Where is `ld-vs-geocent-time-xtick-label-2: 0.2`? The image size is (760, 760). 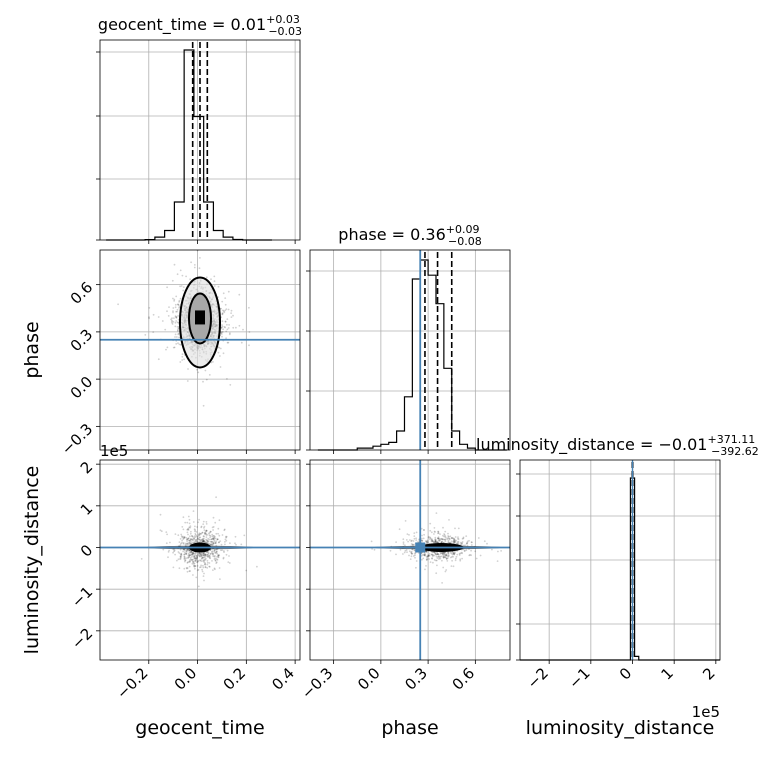 ld-vs-geocent-time-xtick-label-2: 0.2 is located at coordinates (235, 679).